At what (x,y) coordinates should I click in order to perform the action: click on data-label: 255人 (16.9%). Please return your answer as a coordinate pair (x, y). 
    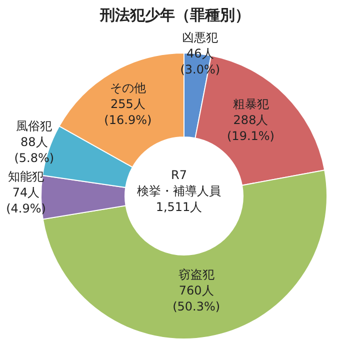
    Looking at the image, I should click on (128, 111).